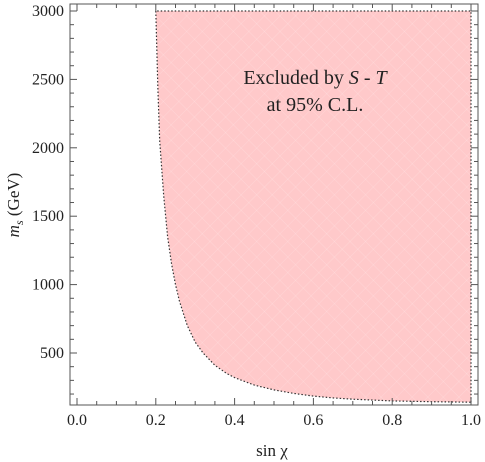  What do you see at coordinates (315, 78) in the screenshot?
I see `annotation-line-1: Excluded by S - T` at bounding box center [315, 78].